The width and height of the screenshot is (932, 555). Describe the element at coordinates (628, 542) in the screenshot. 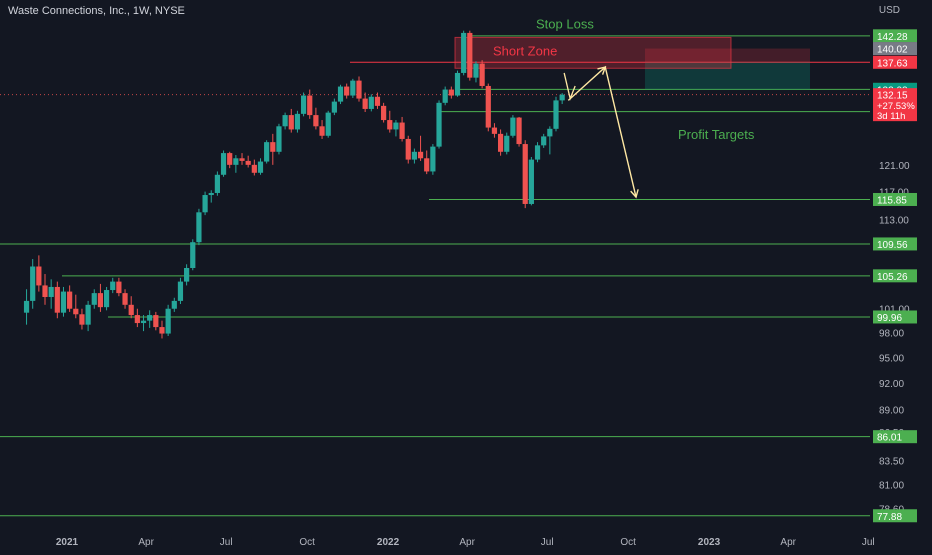

I see `x-tick-label: Oct` at that location.